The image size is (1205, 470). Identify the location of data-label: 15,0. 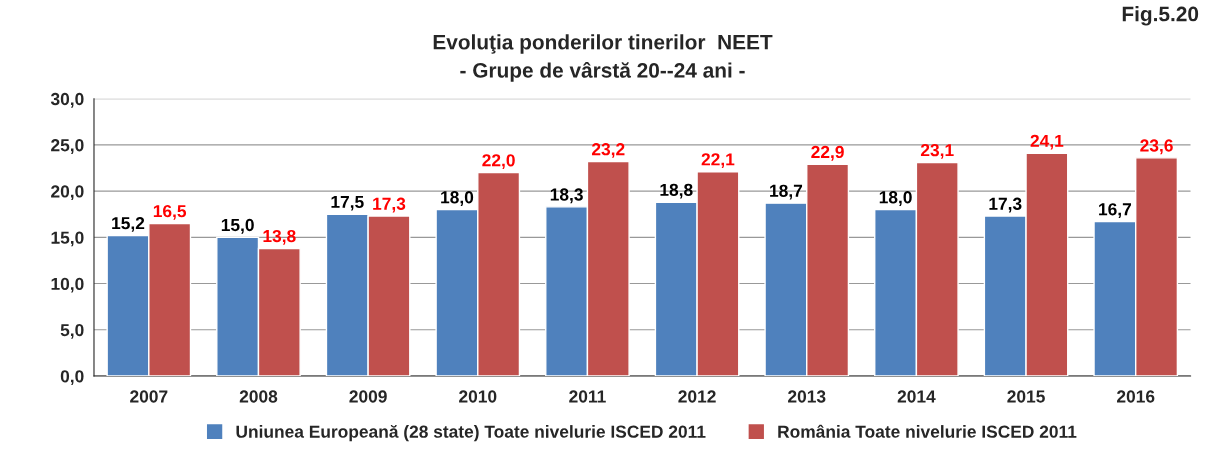
(237, 226).